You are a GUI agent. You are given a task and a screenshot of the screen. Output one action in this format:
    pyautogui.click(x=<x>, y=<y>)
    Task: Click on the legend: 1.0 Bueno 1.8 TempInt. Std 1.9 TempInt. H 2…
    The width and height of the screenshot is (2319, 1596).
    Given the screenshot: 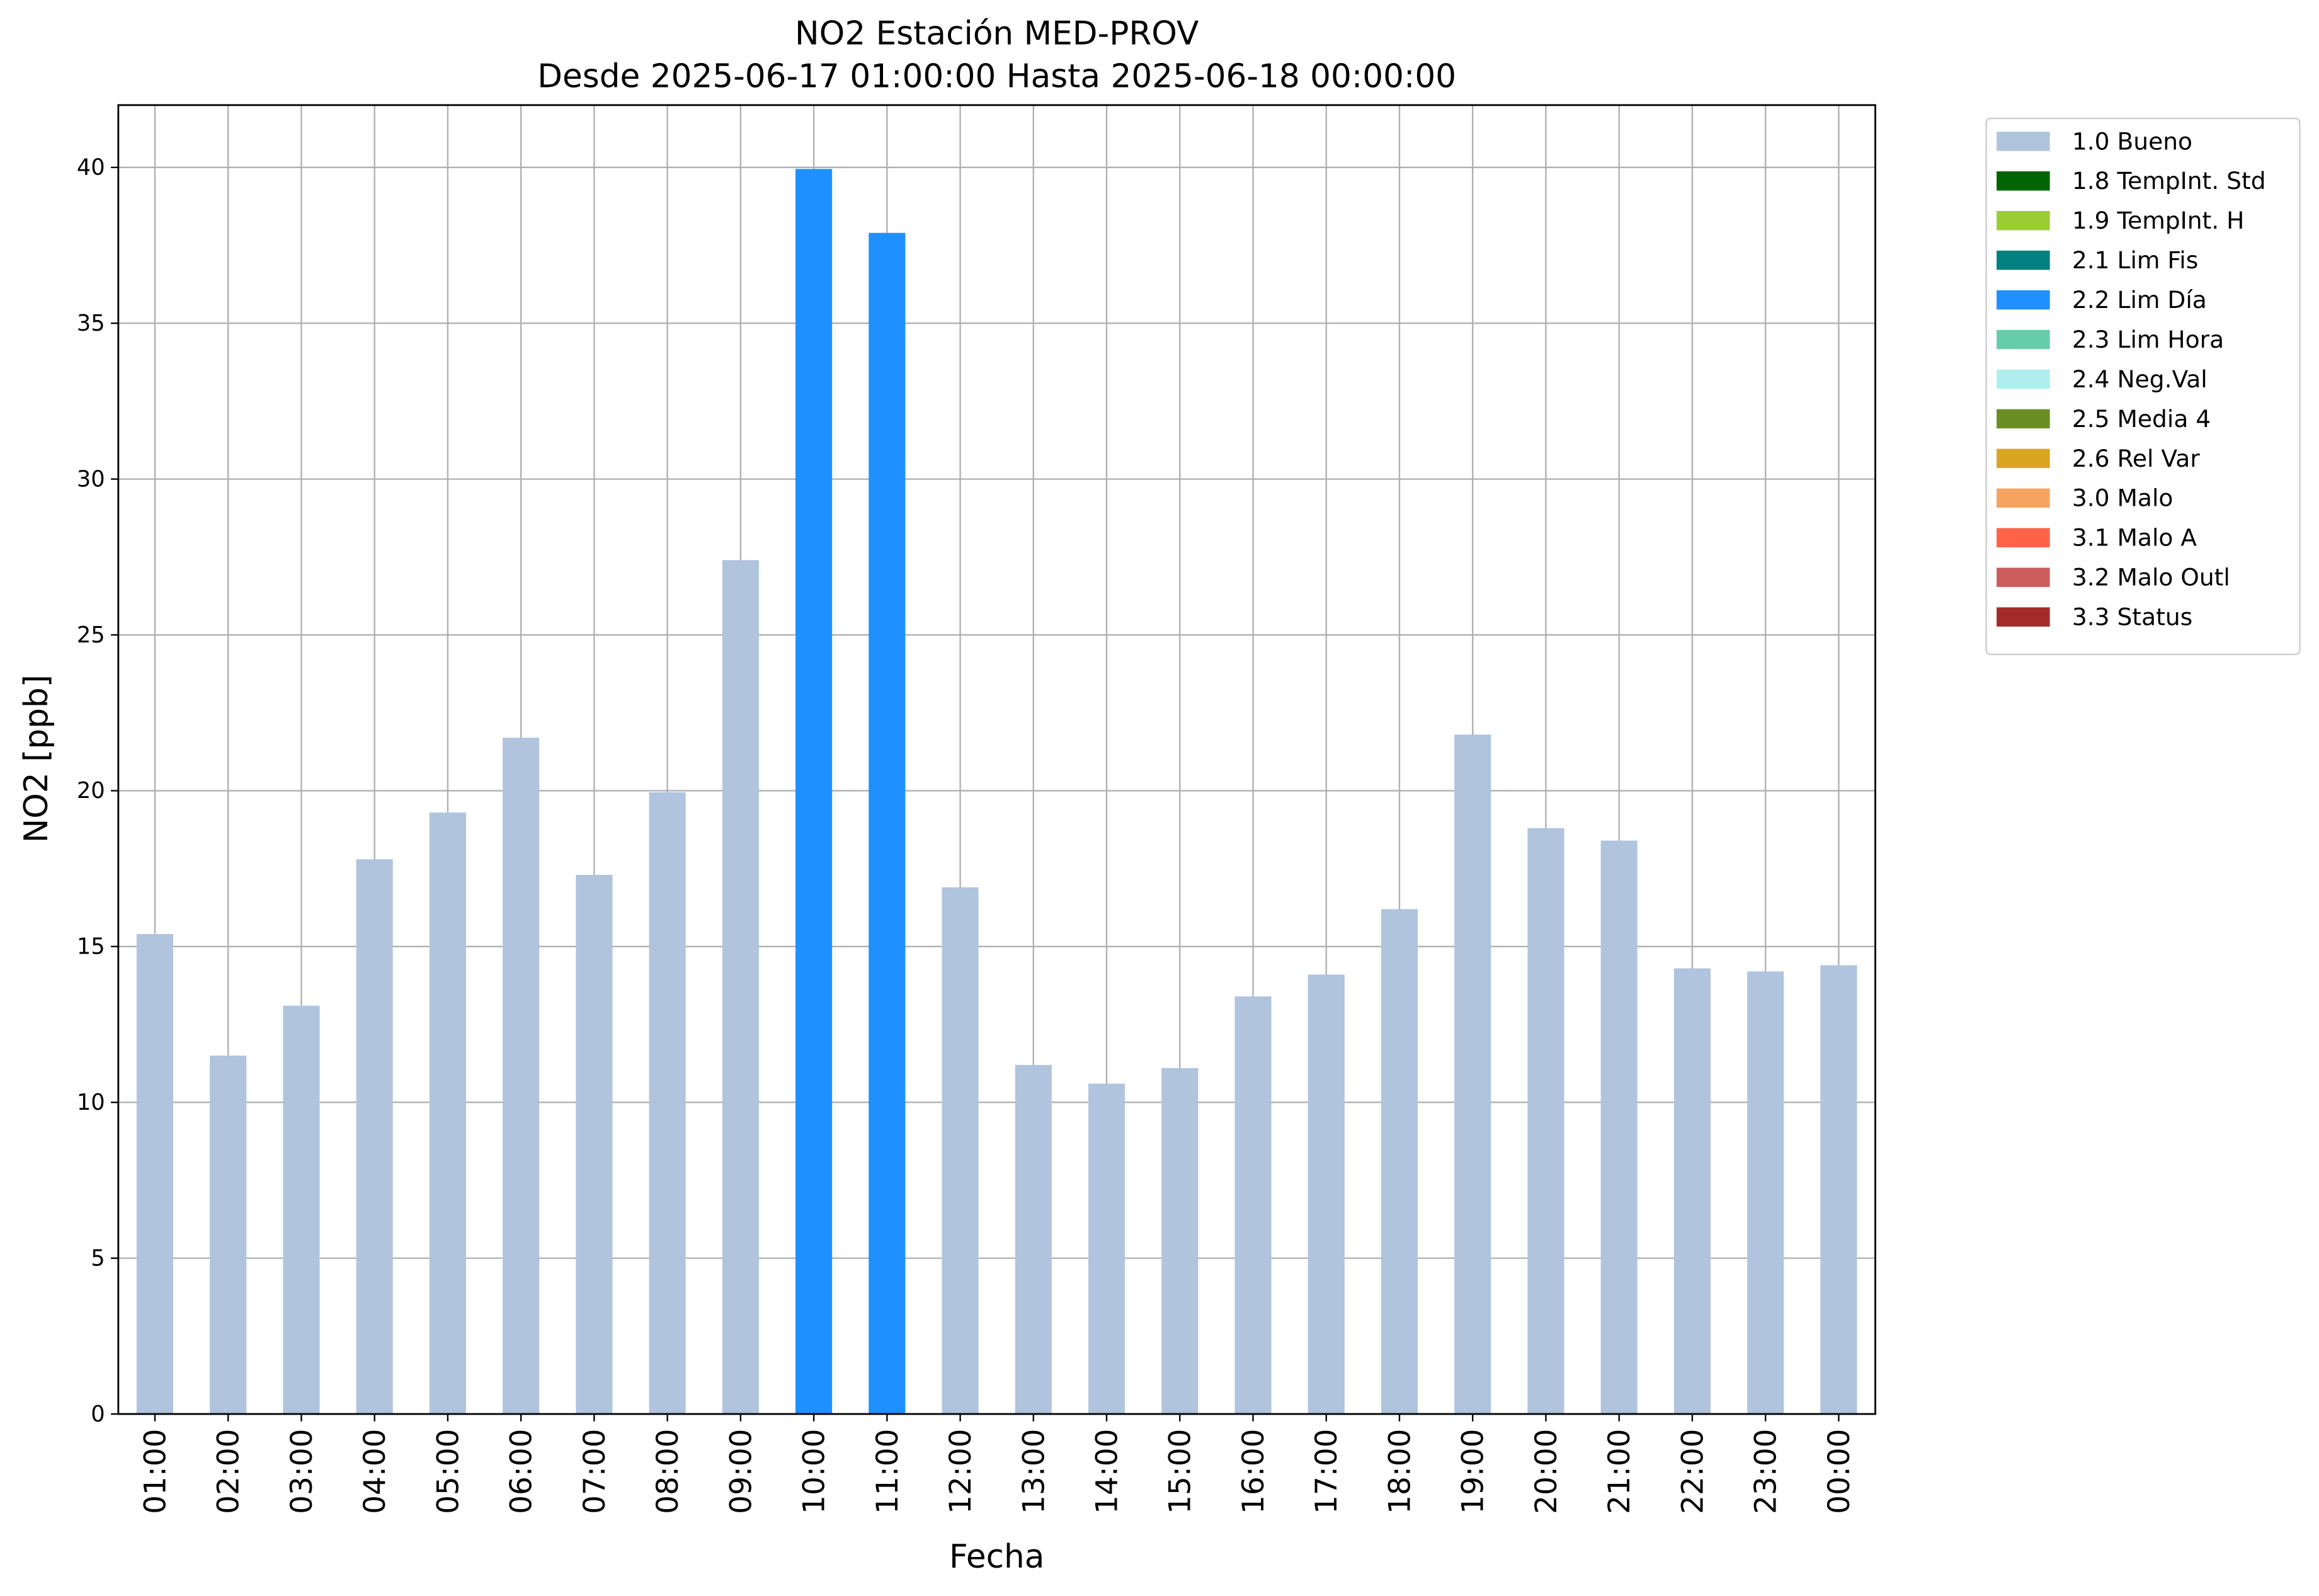 What is the action you would take?
    pyautogui.click(x=2143, y=386)
    